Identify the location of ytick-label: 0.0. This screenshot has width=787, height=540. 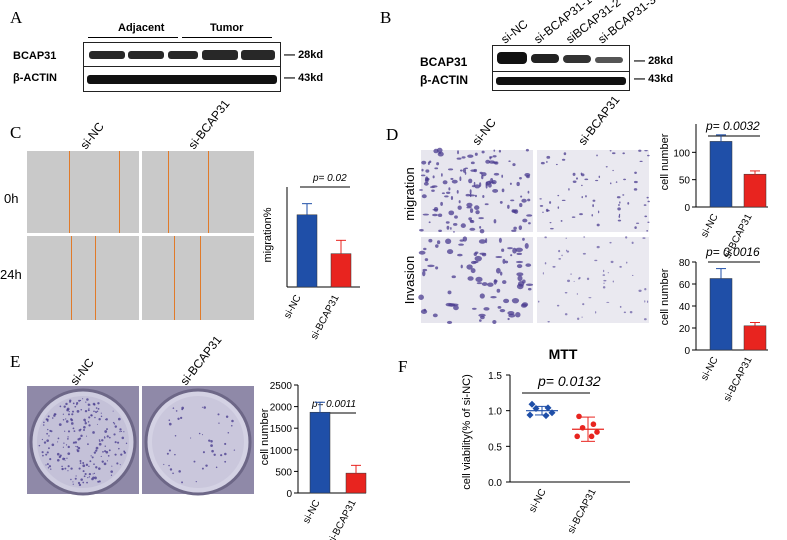
(495, 483).